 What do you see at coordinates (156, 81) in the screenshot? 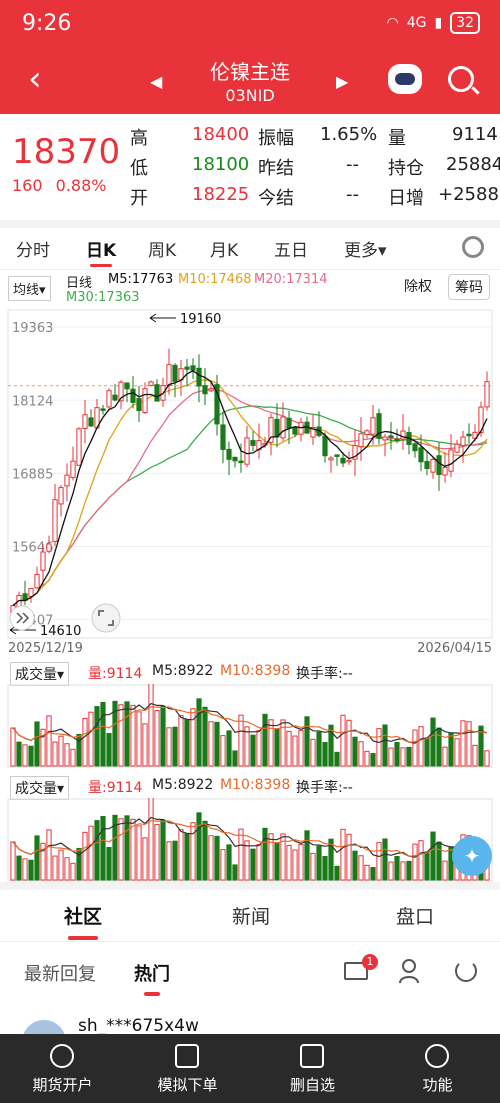
I see `prev-contract-icon: ◀` at bounding box center [156, 81].